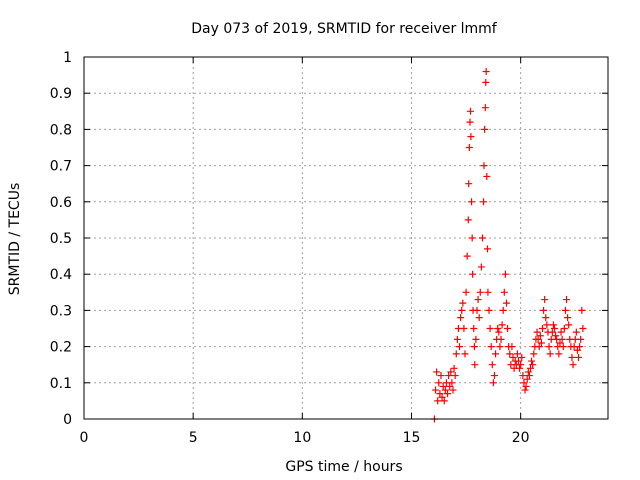  I want to click on y-tick-label: 0.9, so click(61, 94).